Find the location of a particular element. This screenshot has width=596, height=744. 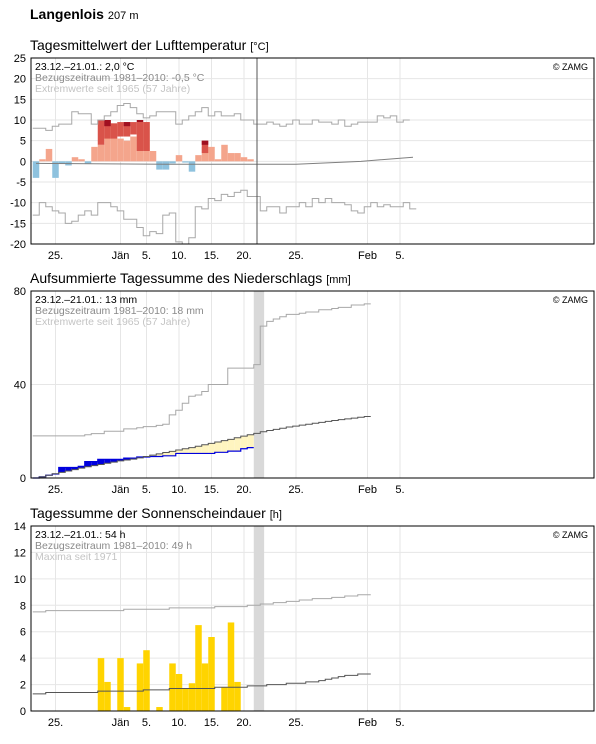

y-tick-label: -10 is located at coordinates (18, 204).